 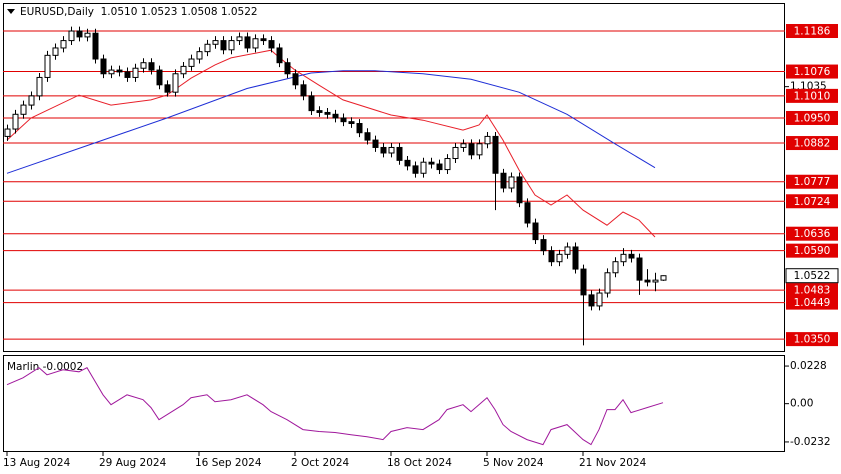 I want to click on level-label: 1.0350, so click(x=812, y=340).